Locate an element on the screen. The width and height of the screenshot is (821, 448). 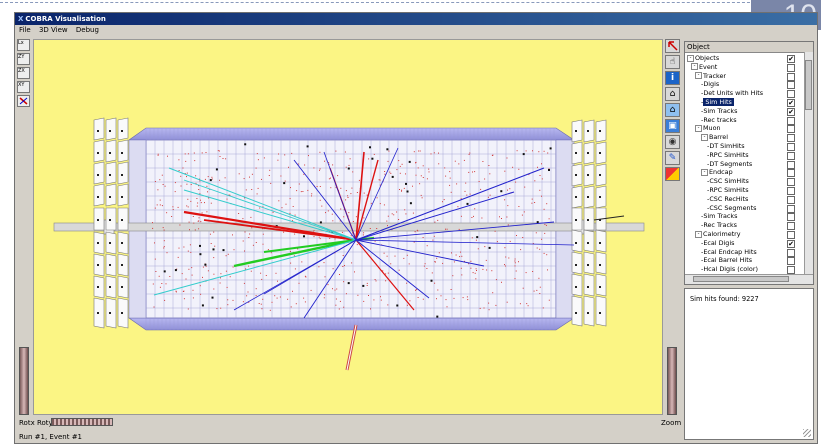
zoom-dial is located at coordinates (672, 381).